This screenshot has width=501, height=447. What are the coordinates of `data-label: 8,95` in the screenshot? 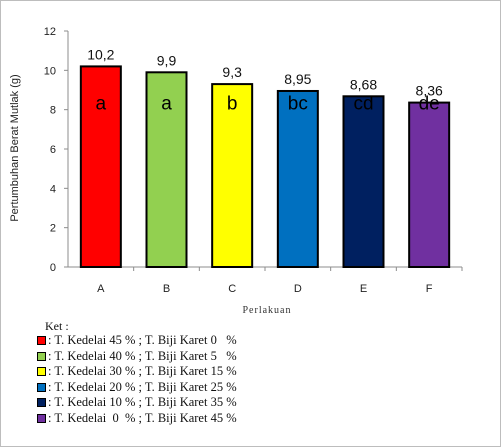 It's located at (297, 79).